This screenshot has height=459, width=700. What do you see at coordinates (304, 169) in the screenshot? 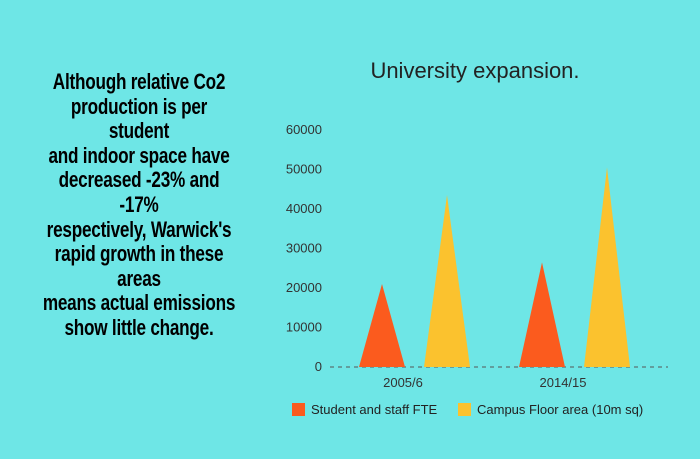
I see `y-tick-label: 50000` at bounding box center [304, 169].